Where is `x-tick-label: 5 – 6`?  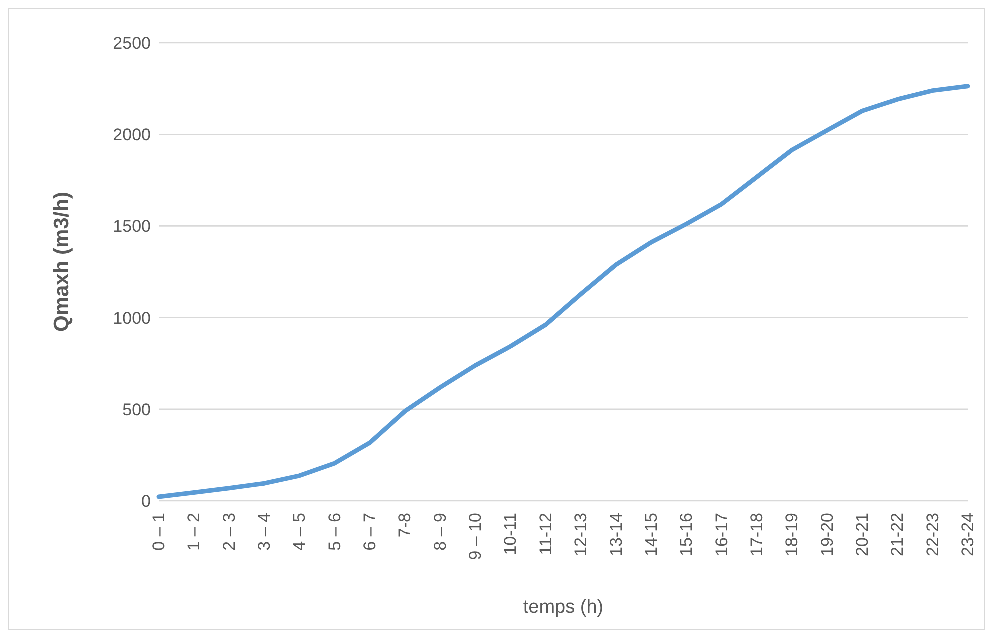 x-tick-label: 5 – 6 is located at coordinates (334, 532).